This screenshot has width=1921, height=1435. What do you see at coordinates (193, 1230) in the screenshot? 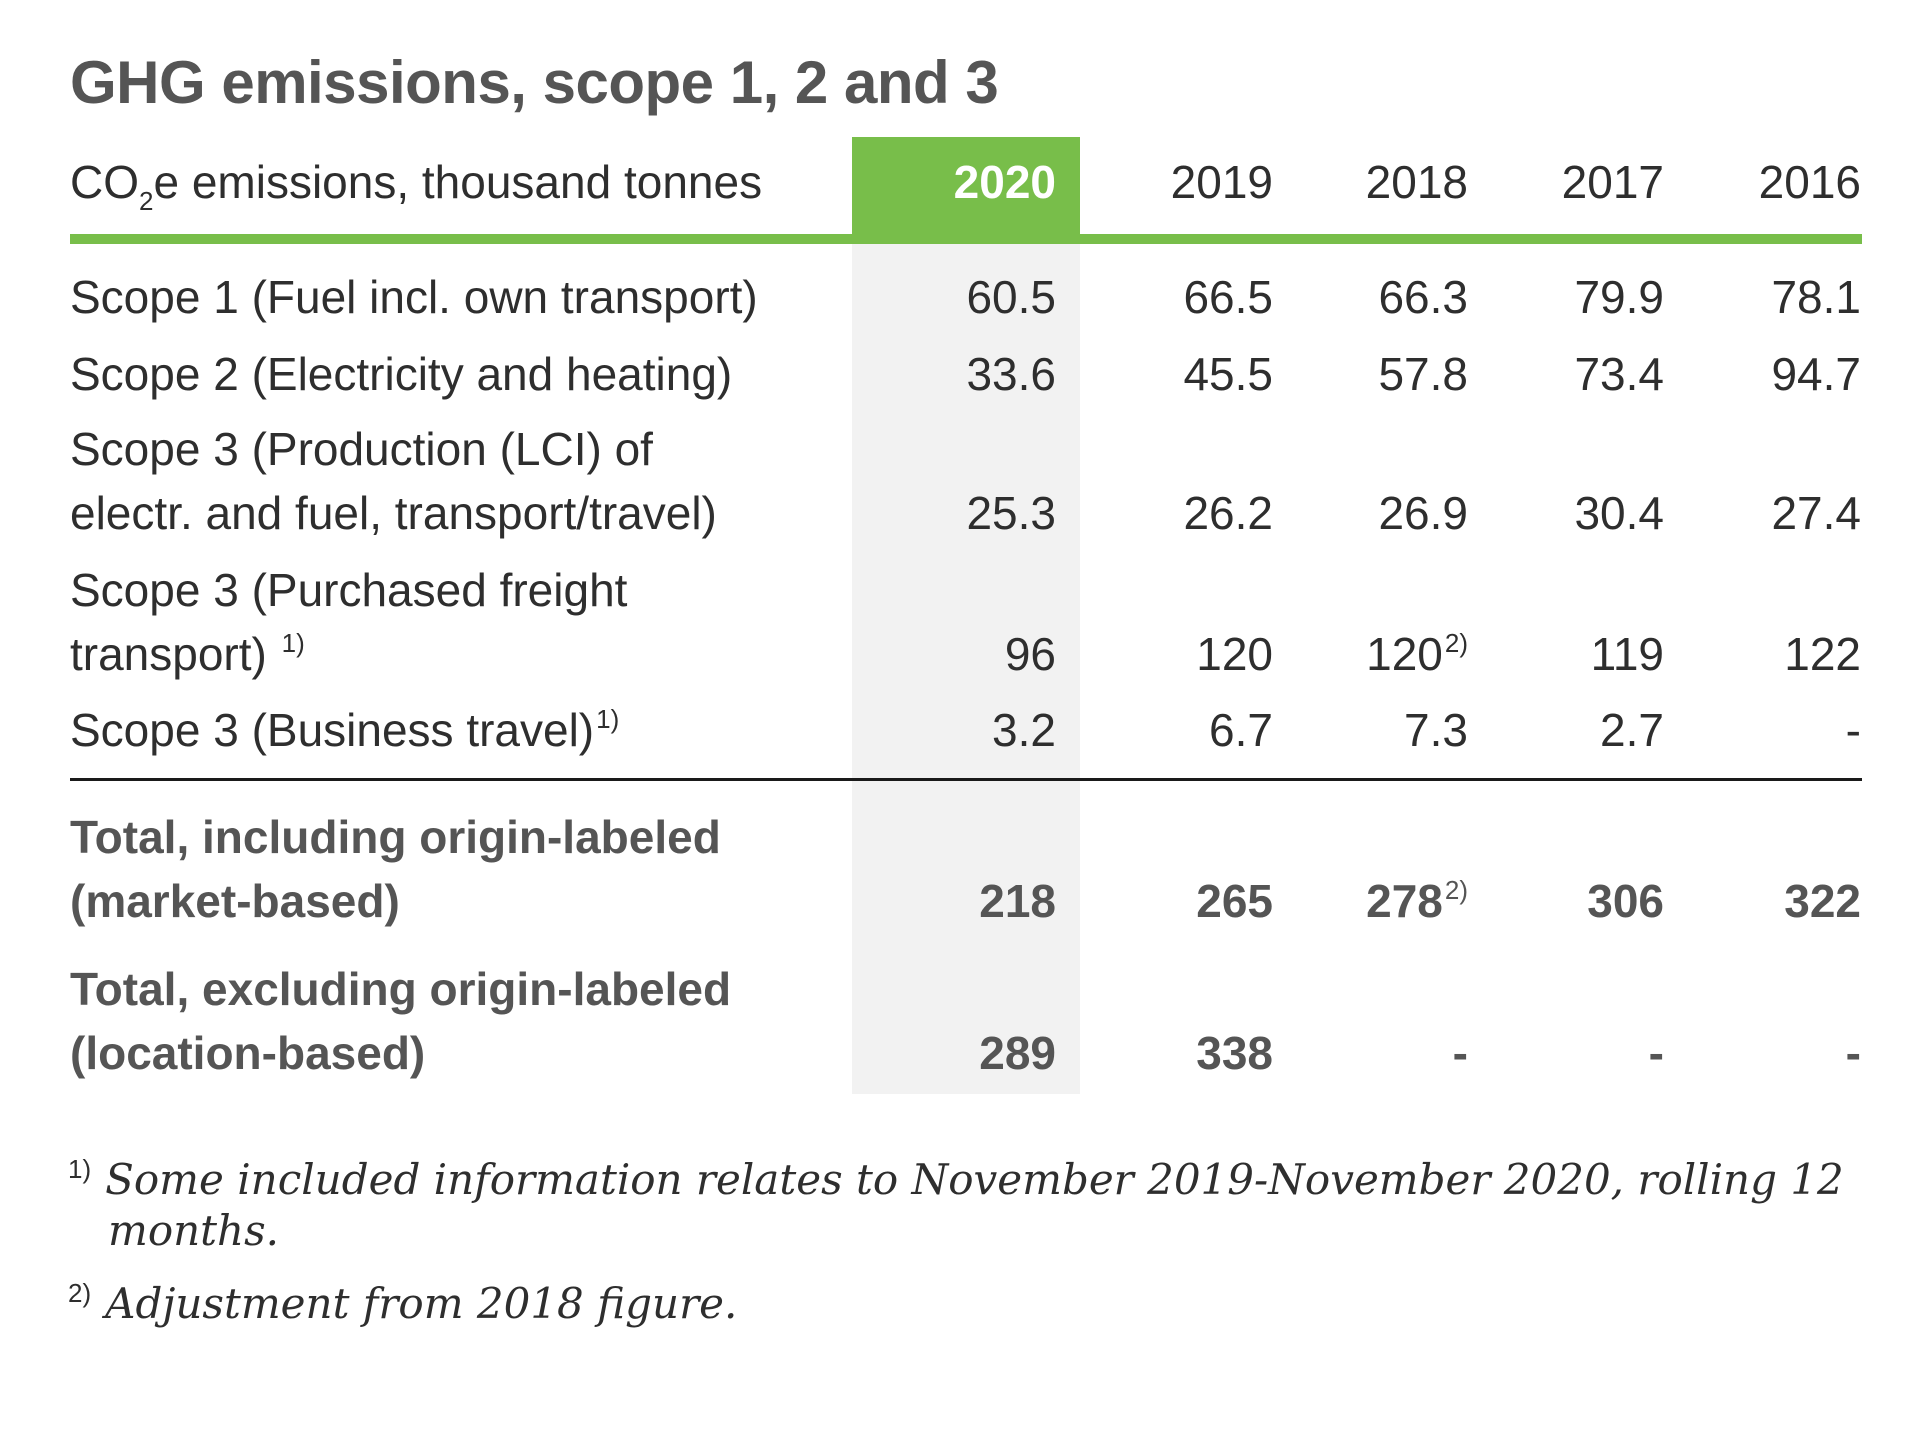
I see `footnote-1-continued: months.` at bounding box center [193, 1230].